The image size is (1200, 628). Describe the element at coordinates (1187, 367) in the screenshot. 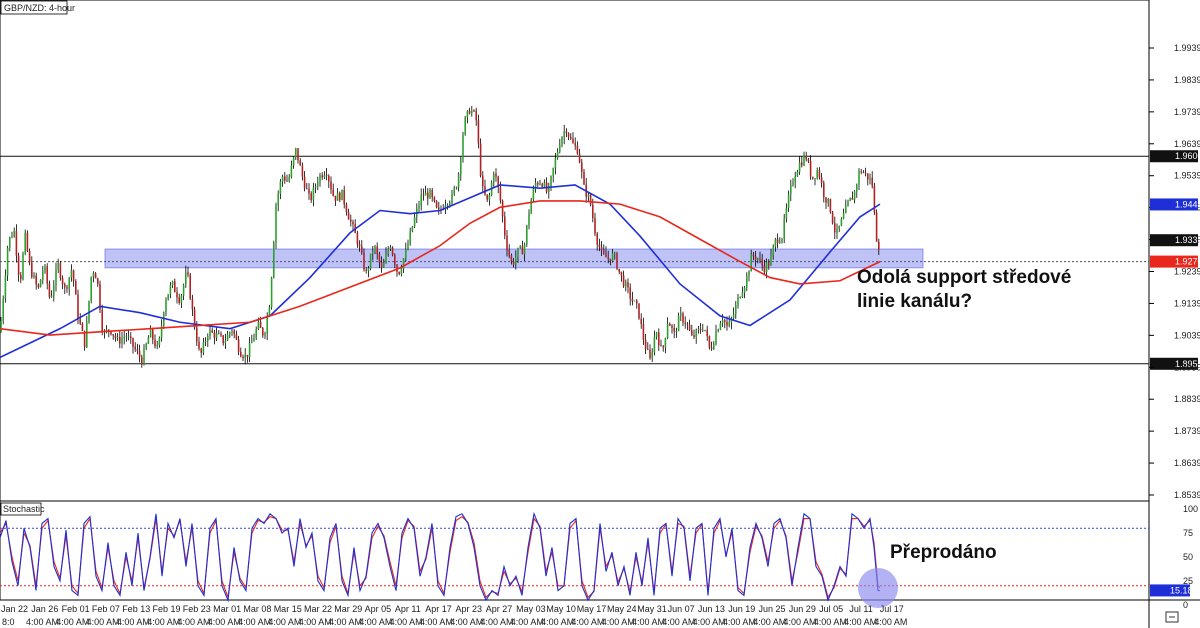

I see `price-tick-label: 1.8939` at that location.